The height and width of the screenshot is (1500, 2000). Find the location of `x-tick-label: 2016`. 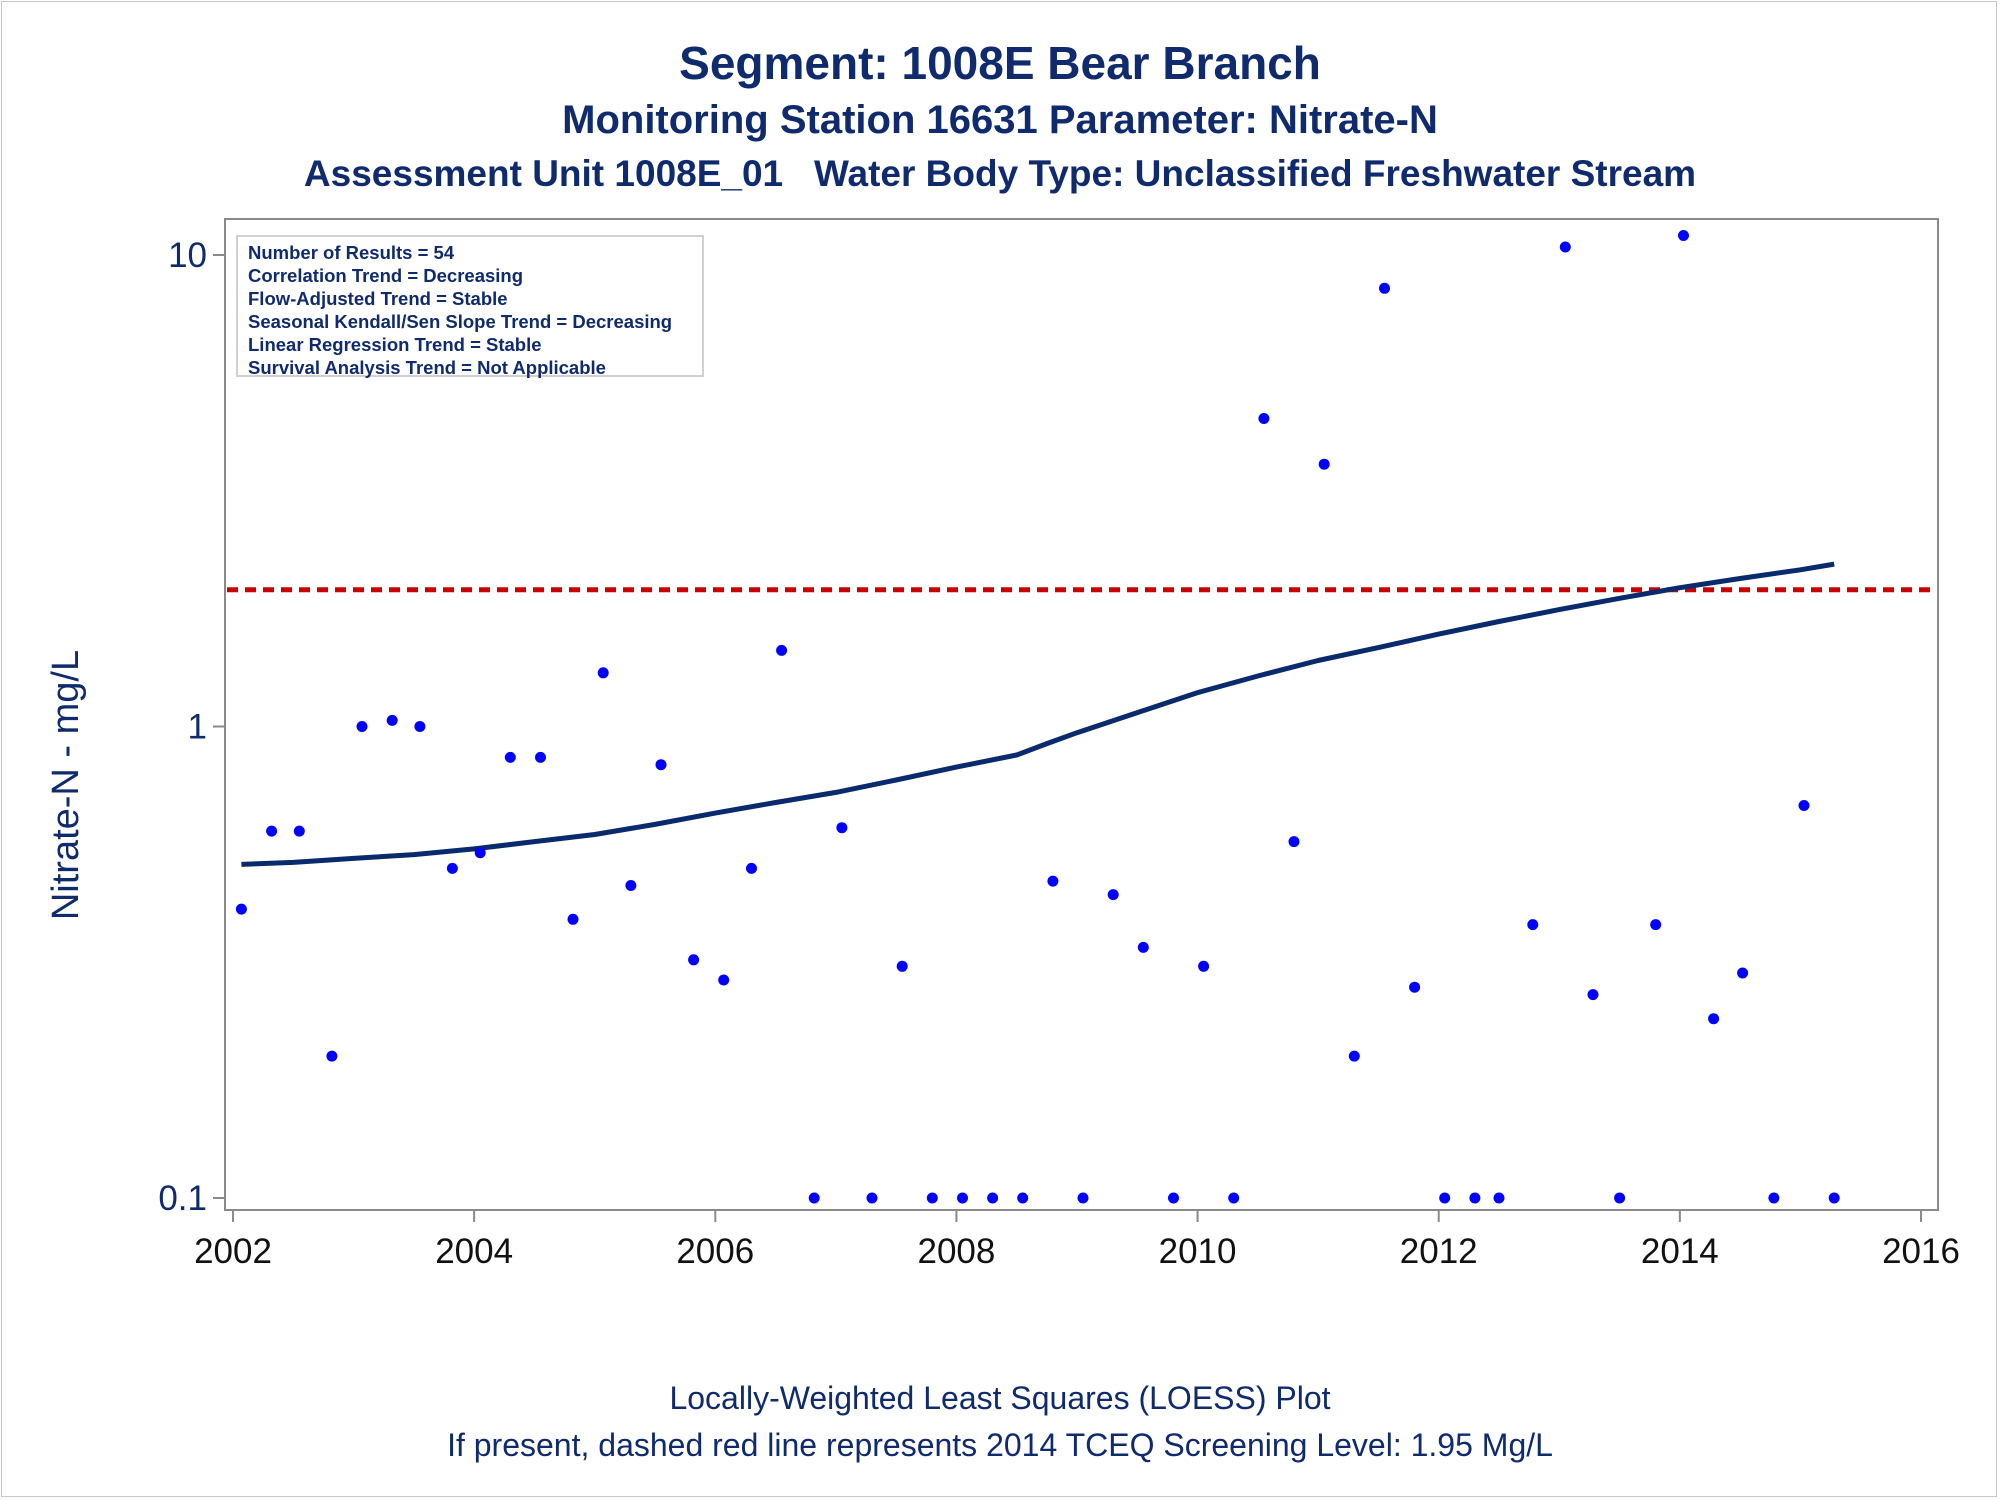

x-tick-label: 2016 is located at coordinates (1921, 1251).